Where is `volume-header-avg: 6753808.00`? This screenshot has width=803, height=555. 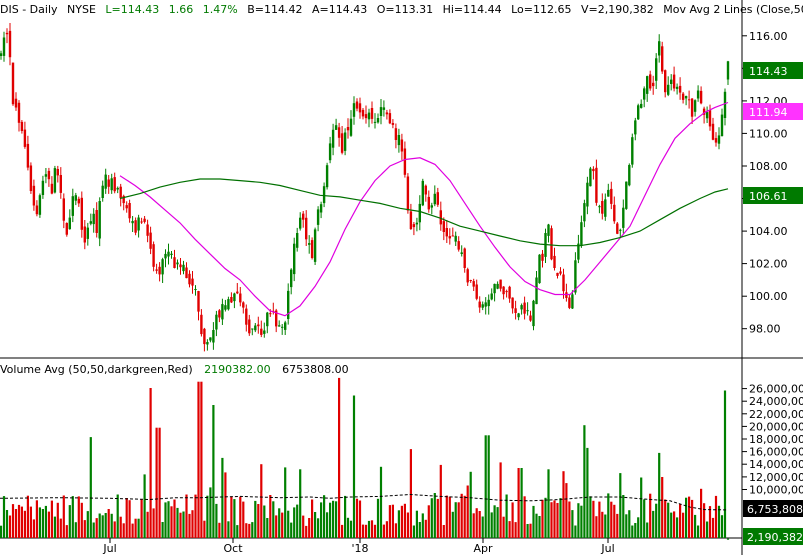 volume-header-avg: 6753808.00 is located at coordinates (315, 369).